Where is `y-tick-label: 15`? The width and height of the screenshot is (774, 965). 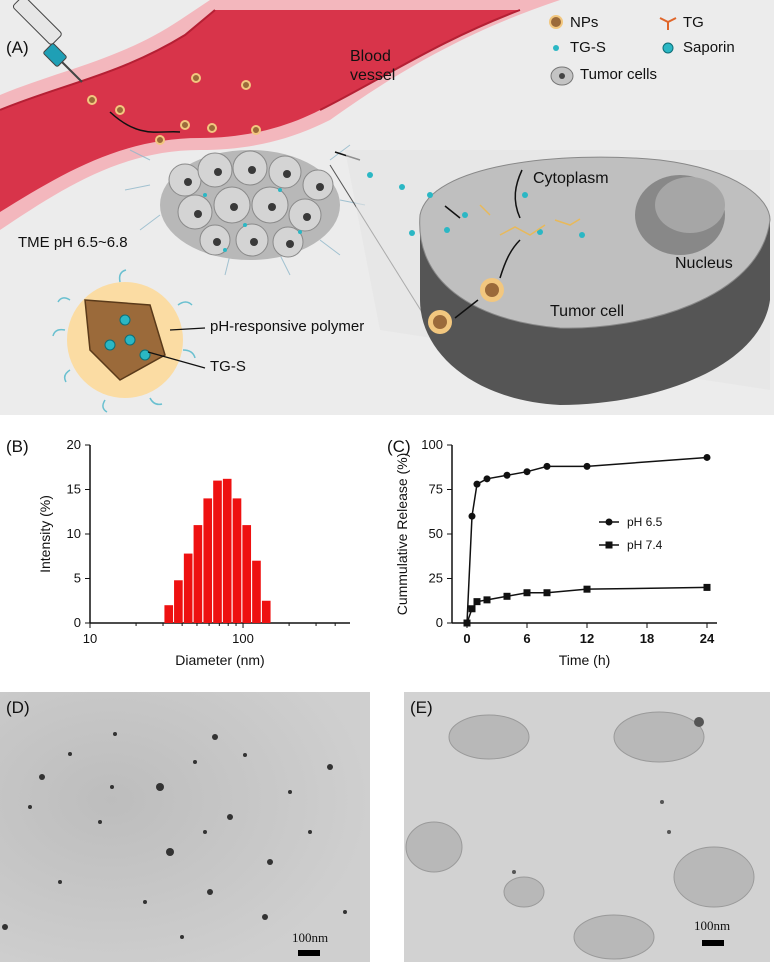
y-tick-label: 15 is located at coordinates (74, 489).